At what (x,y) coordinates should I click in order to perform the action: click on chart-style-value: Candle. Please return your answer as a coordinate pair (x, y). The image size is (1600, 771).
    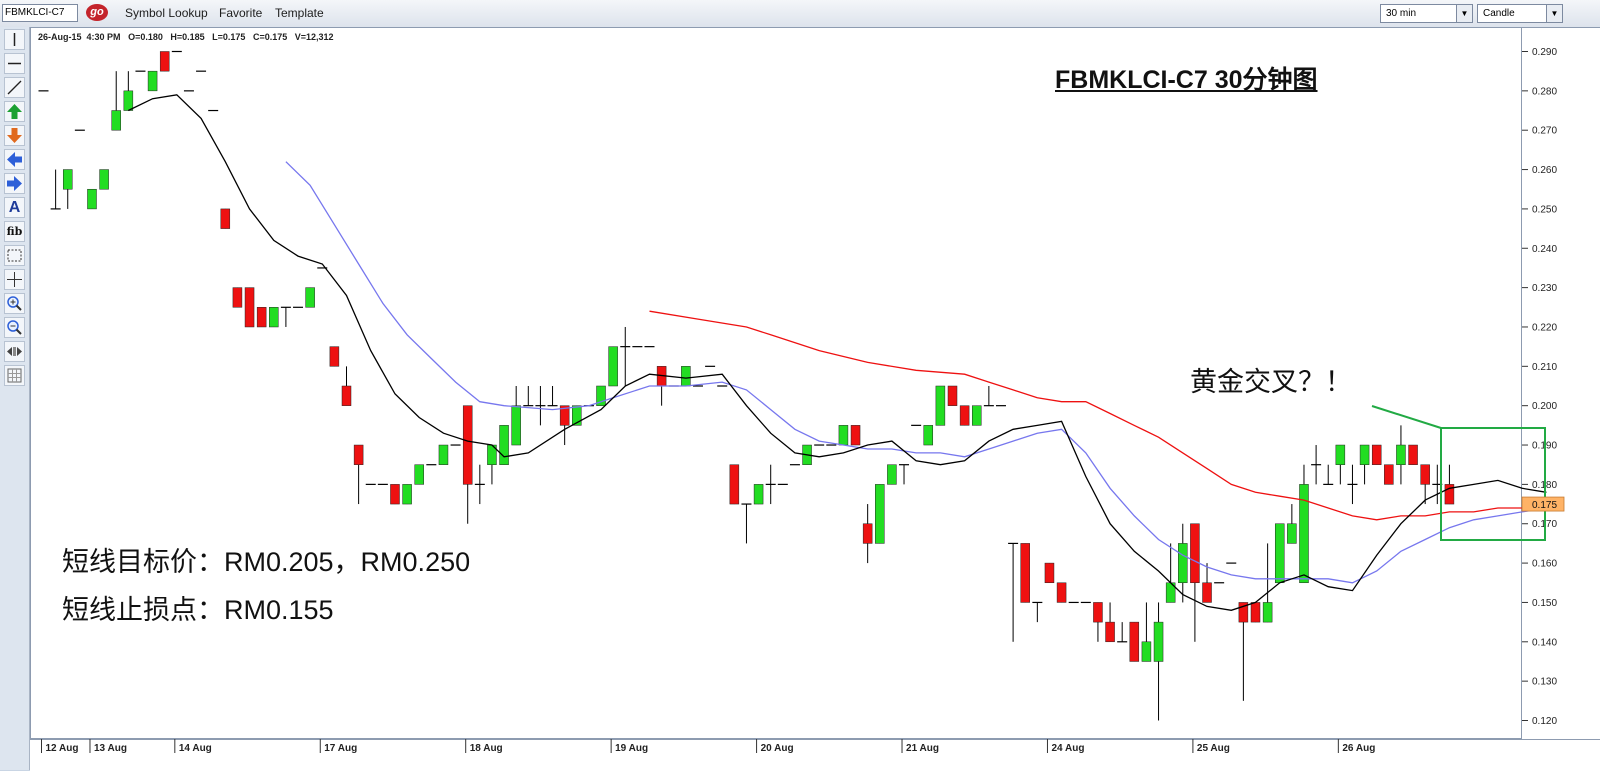
    Looking at the image, I should click on (1499, 13).